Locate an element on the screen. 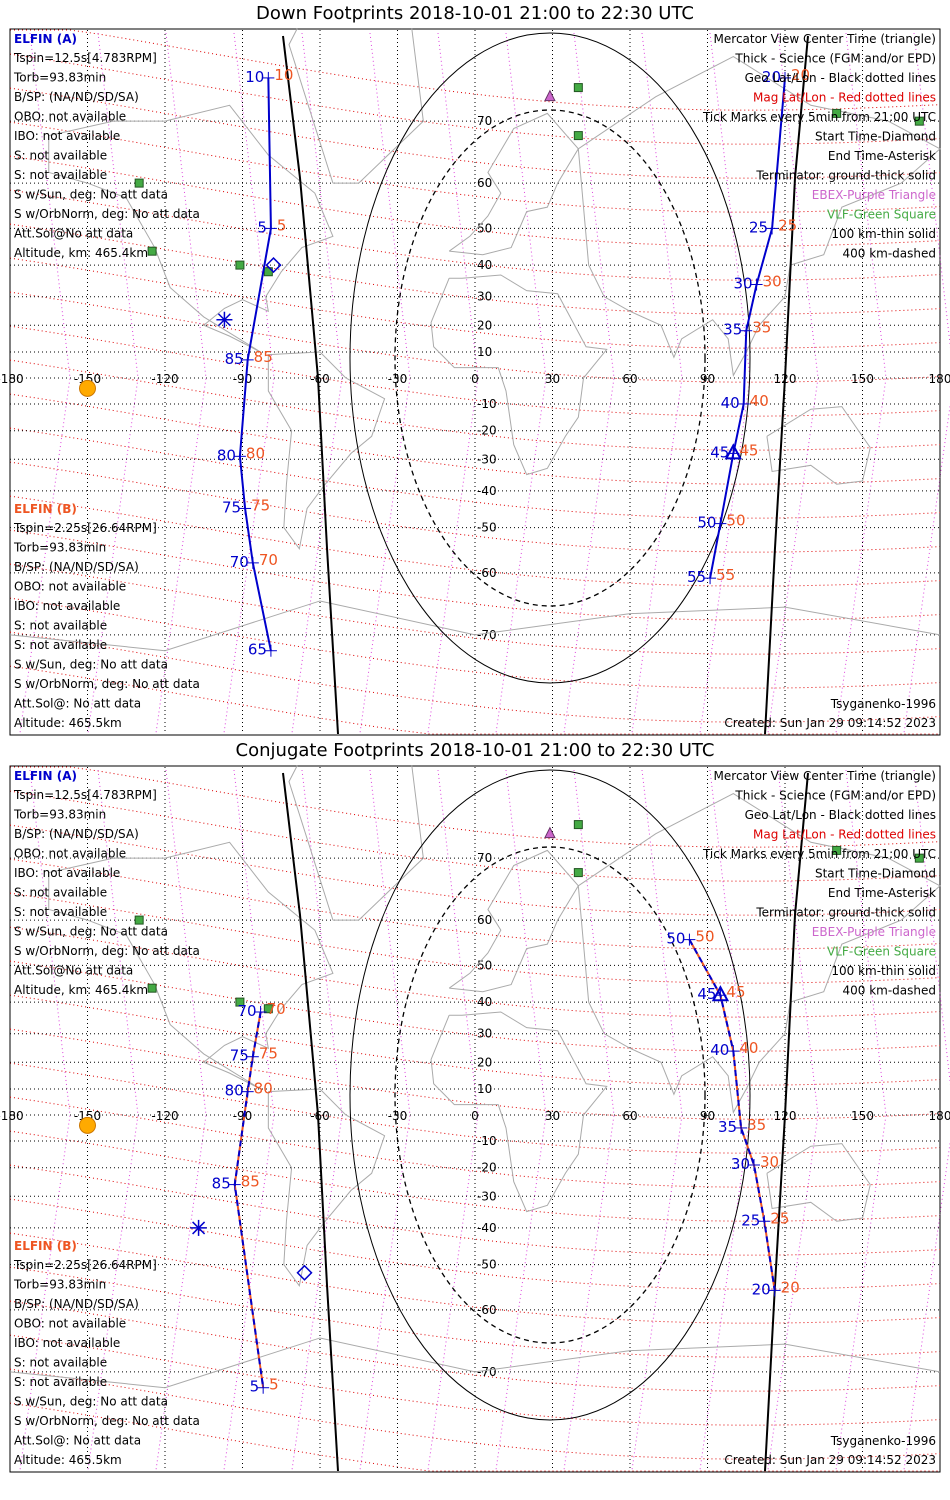  lon-label: 90 is located at coordinates (707, 1116).